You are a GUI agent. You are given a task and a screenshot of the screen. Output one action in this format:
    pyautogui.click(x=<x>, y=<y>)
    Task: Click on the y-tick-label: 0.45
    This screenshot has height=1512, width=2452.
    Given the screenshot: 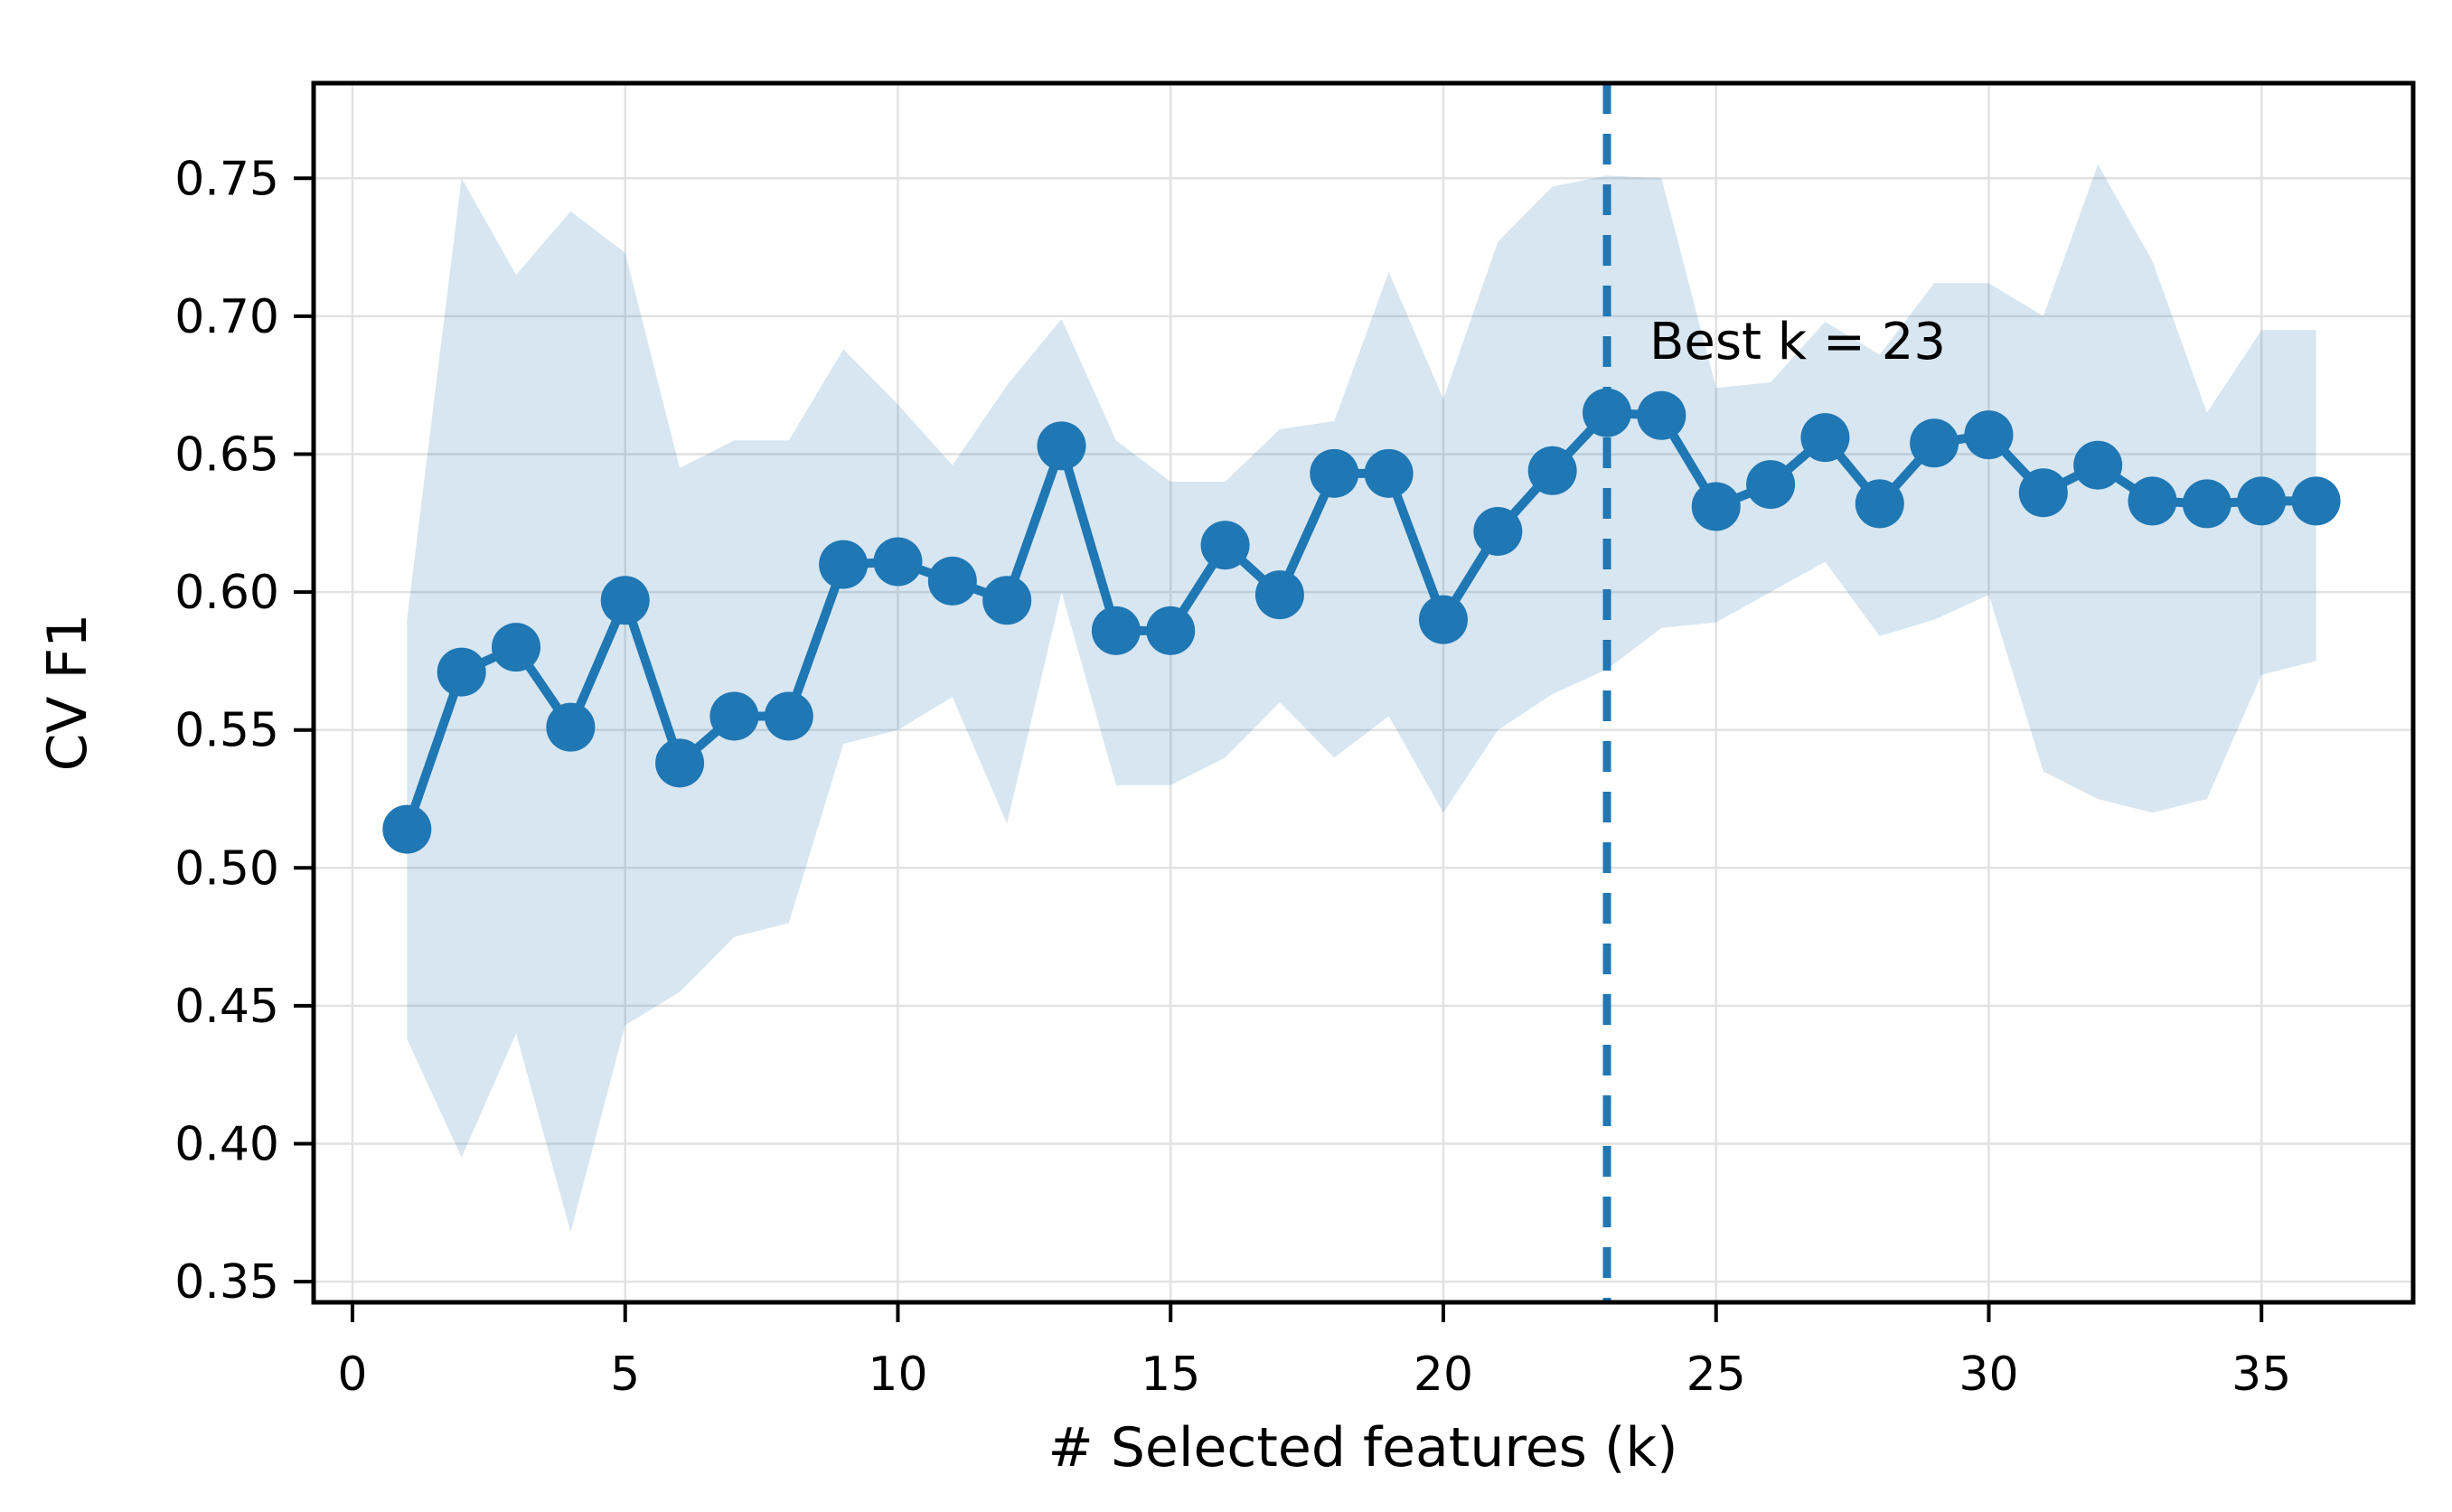 What is the action you would take?
    pyautogui.click(x=227, y=1007)
    